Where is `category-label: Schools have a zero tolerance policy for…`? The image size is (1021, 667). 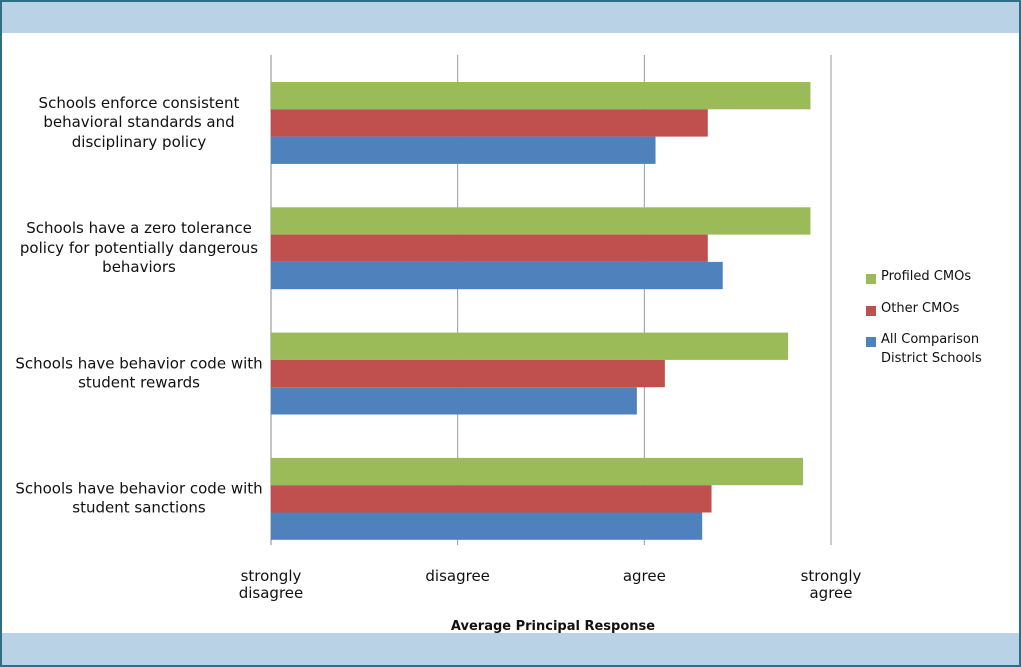 category-label: Schools have a zero tolerance policy for… is located at coordinates (139, 247).